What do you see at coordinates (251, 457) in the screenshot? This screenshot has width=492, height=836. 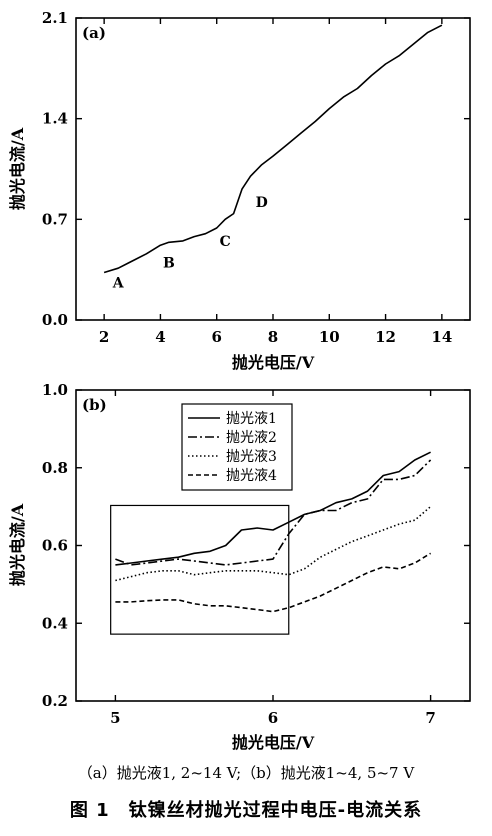 I see `legend-label: 抛光液3` at bounding box center [251, 457].